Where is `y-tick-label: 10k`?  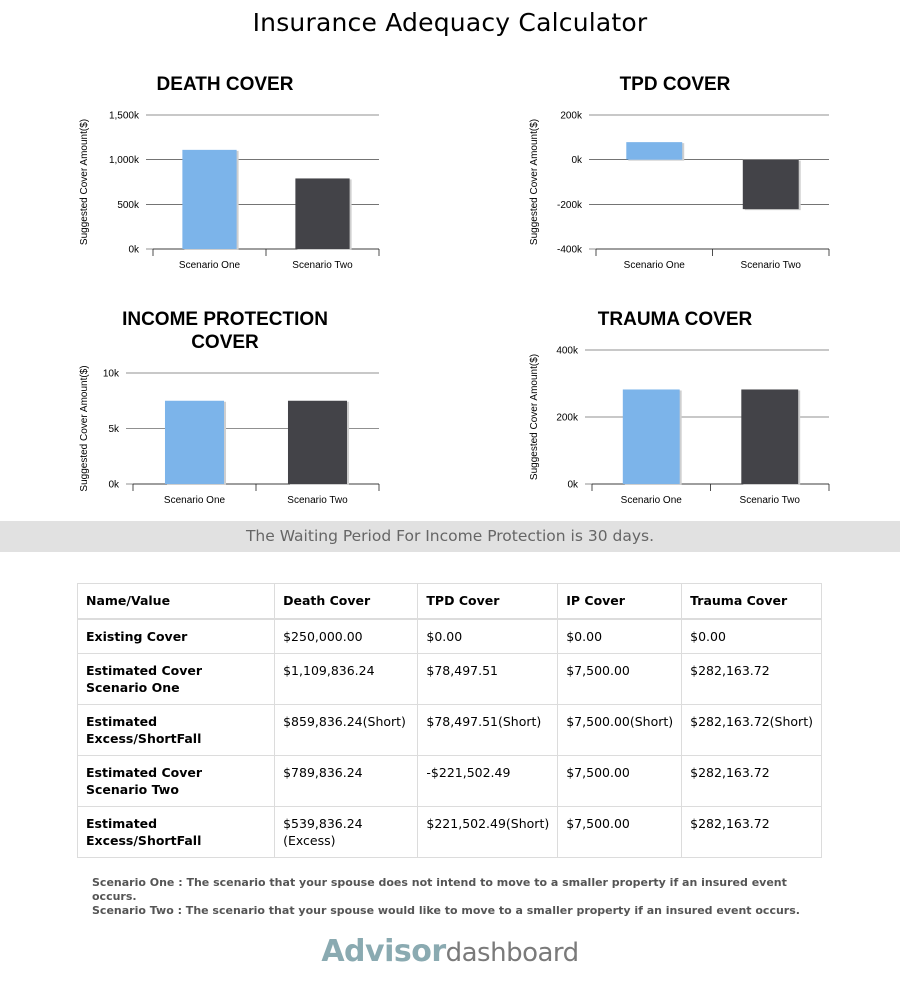 y-tick-label: 10k is located at coordinates (111, 374).